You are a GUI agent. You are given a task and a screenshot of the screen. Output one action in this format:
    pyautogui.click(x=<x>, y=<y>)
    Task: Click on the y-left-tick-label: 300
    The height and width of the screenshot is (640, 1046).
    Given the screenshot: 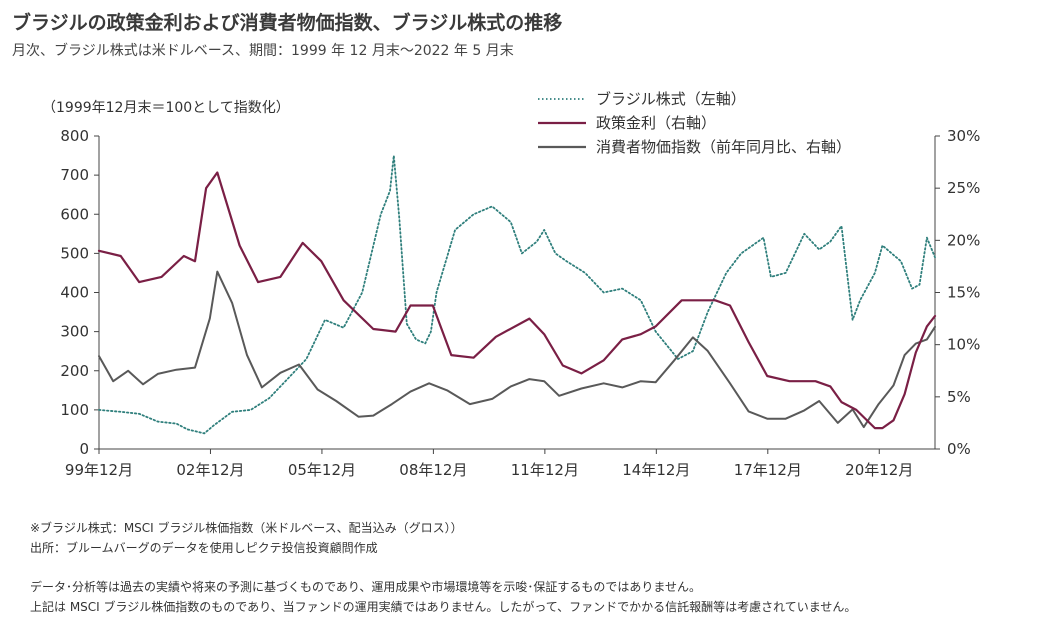 What is the action you would take?
    pyautogui.click(x=74, y=332)
    